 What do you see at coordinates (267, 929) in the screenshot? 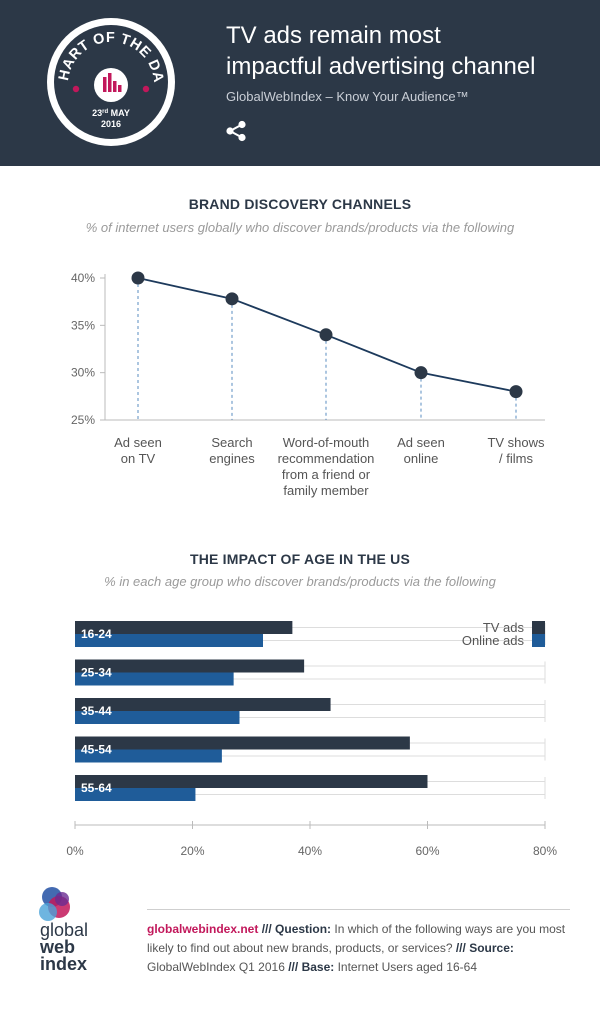
I see `footer-sep-1: ///` at bounding box center [267, 929].